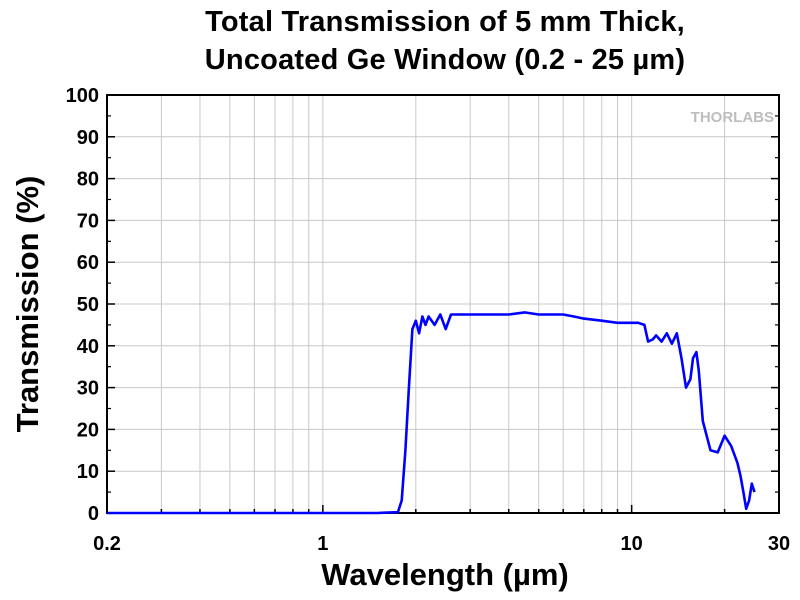 The image size is (800, 600). What do you see at coordinates (107, 544) in the screenshot?
I see `x-tick-label: 0.2` at bounding box center [107, 544].